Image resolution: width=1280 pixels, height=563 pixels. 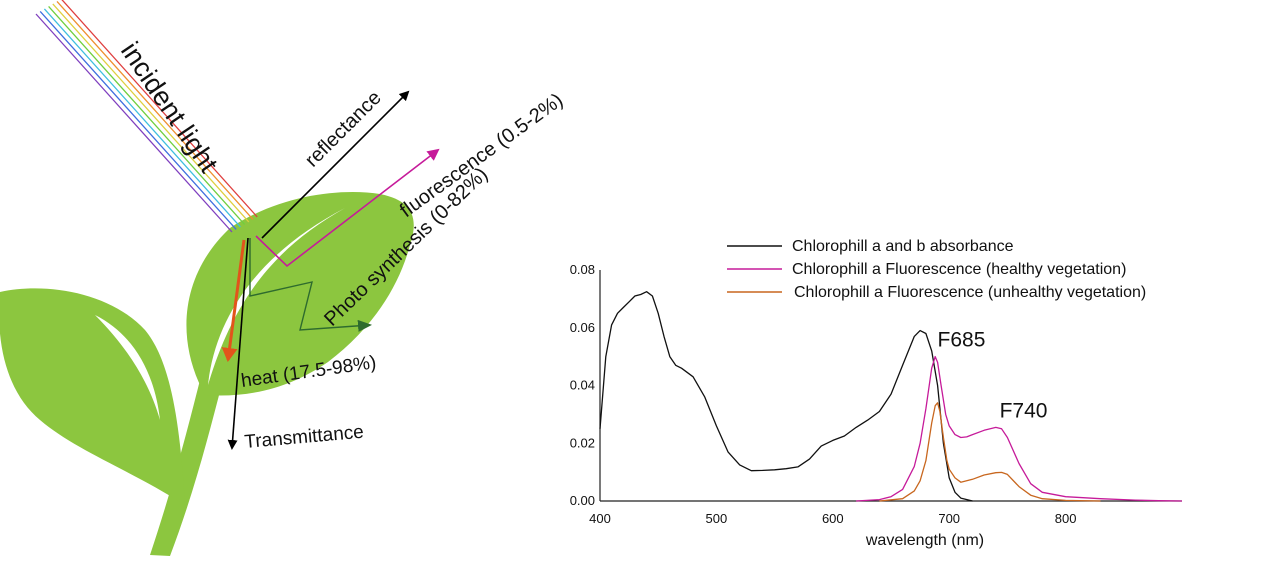 I want to click on fluorescence-label: fluorescence (0.5-2%), so click(x=481, y=155).